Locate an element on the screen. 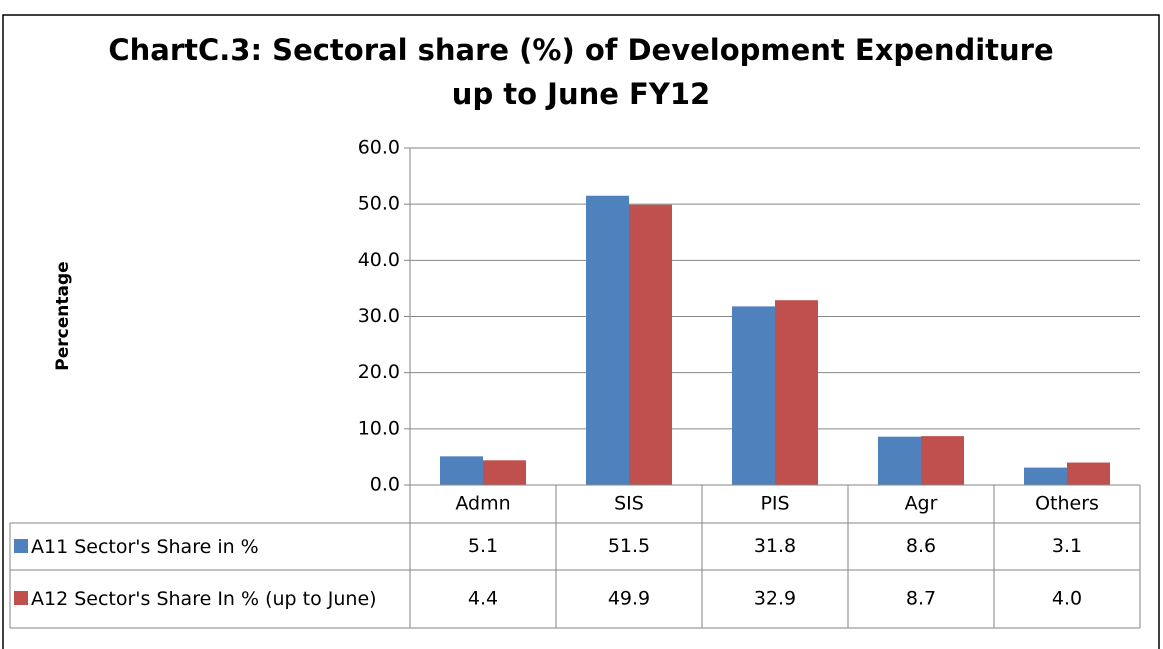 The width and height of the screenshot is (1163, 649). row-label-box: A12 Sector's Share In % (up to June) is located at coordinates (209, 599).